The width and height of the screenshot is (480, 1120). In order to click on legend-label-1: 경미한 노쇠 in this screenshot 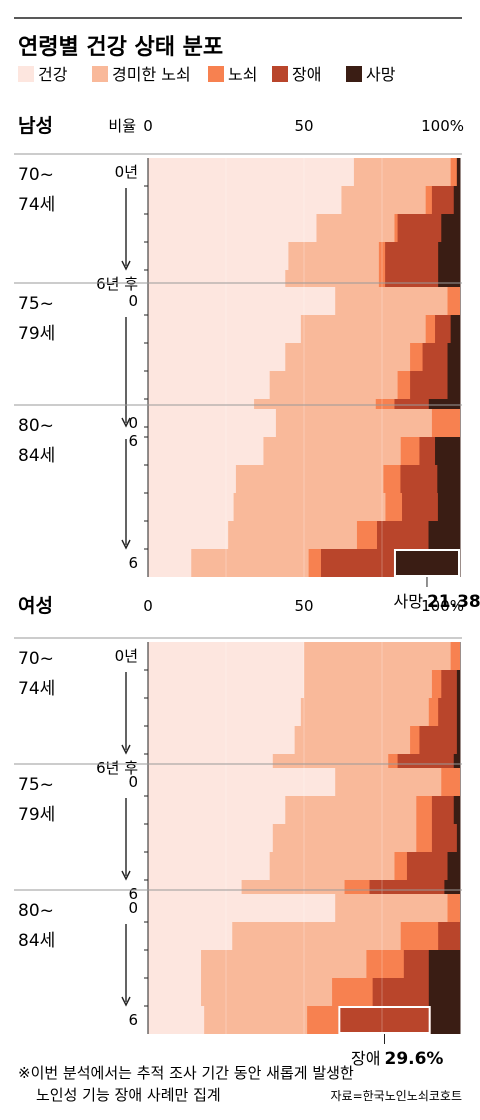, I will do `click(151, 74)`.